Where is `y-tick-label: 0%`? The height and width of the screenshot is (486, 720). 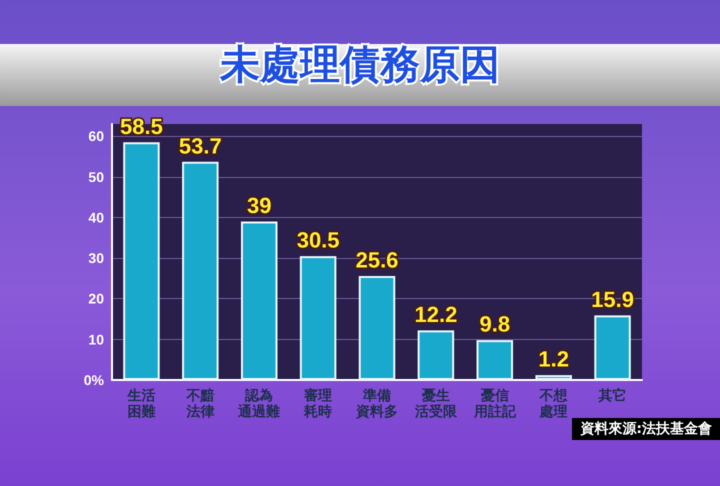 y-tick-label: 0% is located at coordinates (94, 380).